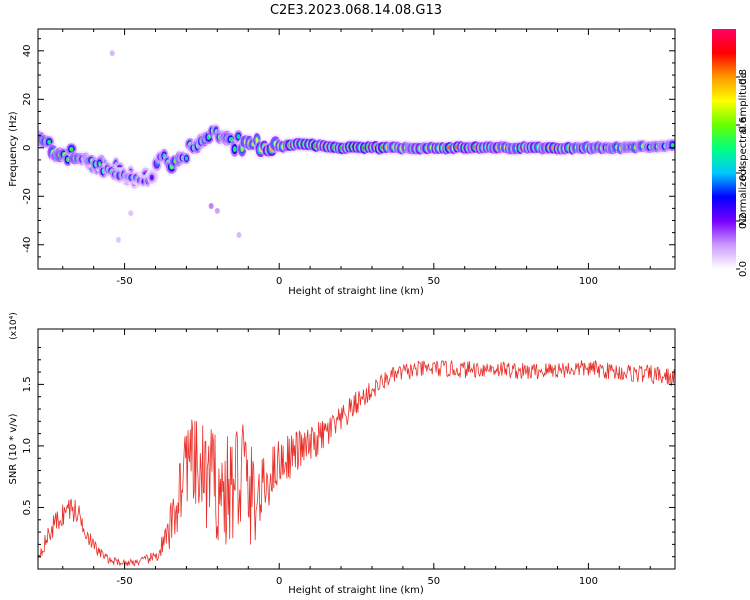 The image size is (750, 600). I want to click on colorbar-tick-label: 0.8, so click(743, 77).